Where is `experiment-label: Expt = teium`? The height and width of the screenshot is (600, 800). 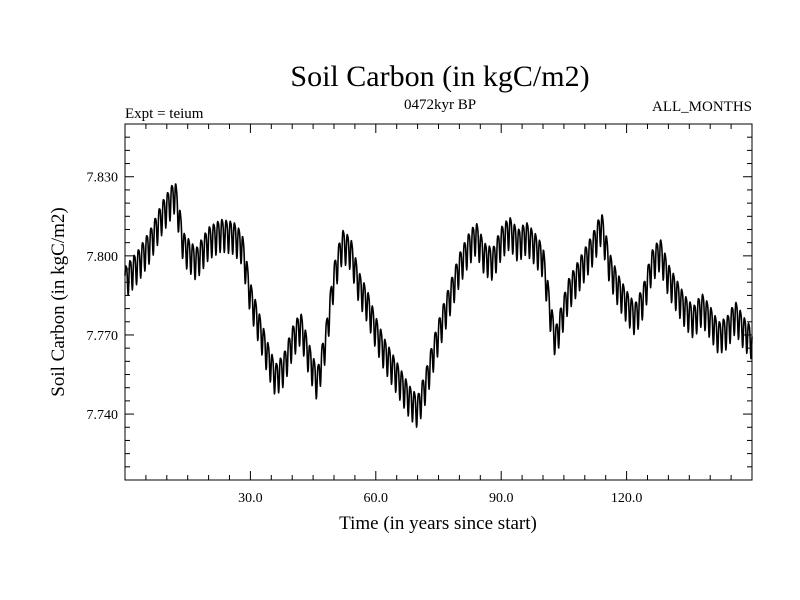 experiment-label: Expt = teium is located at coordinates (164, 114).